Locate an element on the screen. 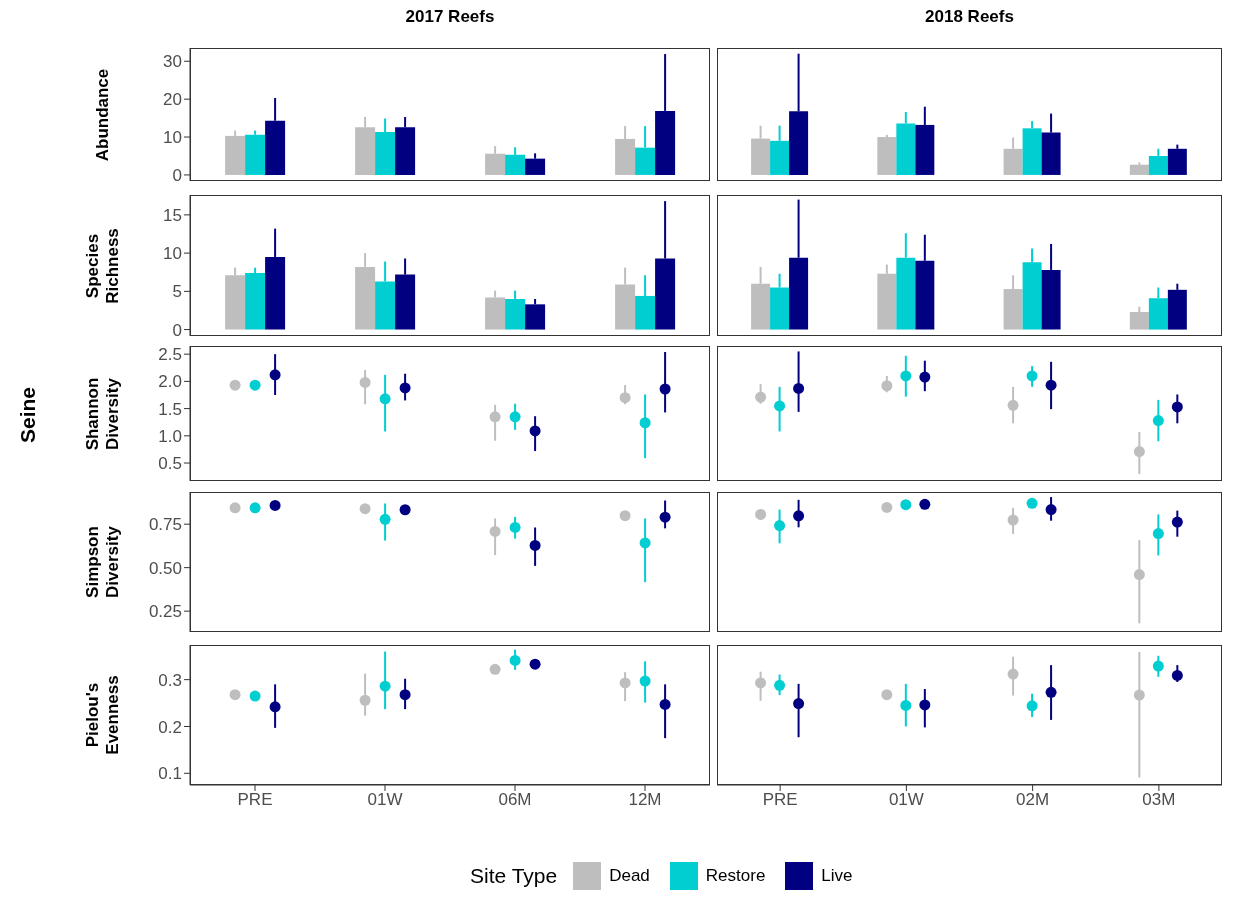 This screenshot has height=907, width=1236. y-tick-label: 0.3 is located at coordinates (170, 680).